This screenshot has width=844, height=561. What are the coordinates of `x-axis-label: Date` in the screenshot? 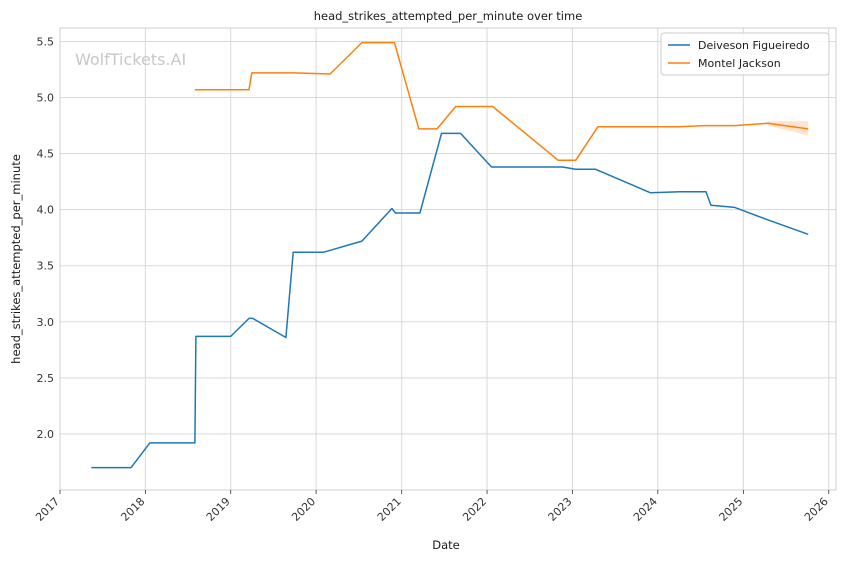 It's located at (446, 545).